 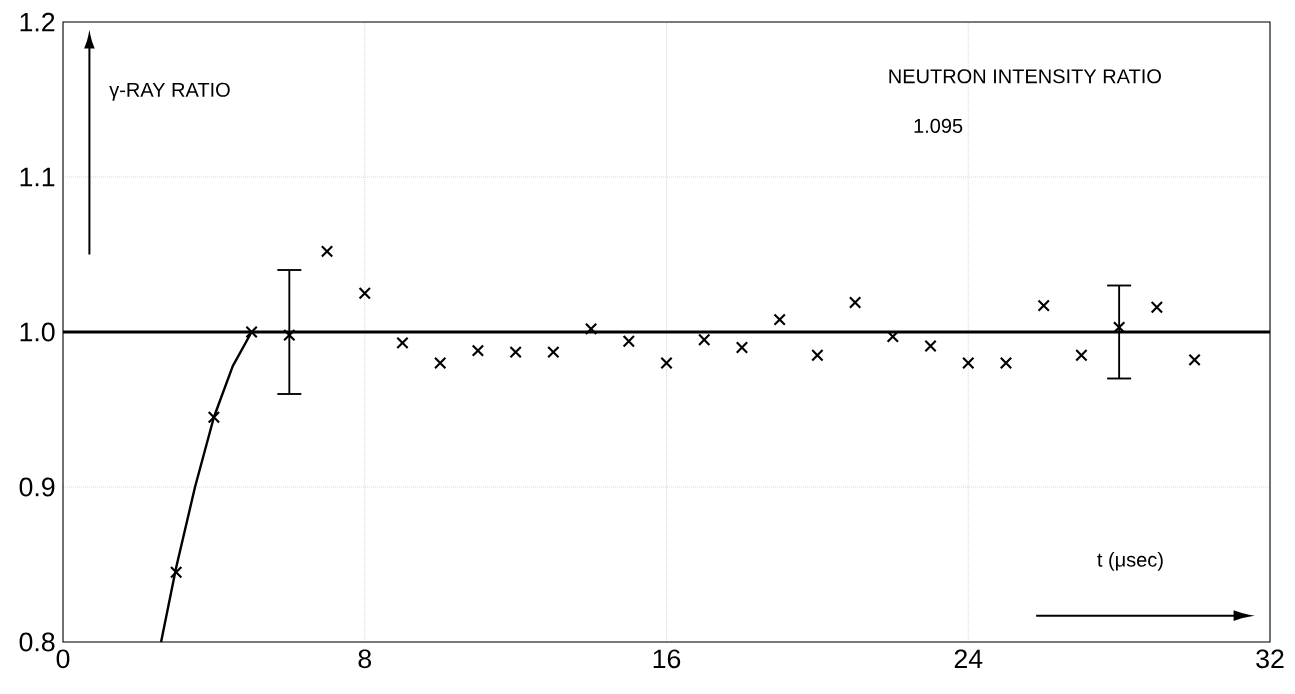 I want to click on x-tick-label: 8, so click(x=365, y=659).